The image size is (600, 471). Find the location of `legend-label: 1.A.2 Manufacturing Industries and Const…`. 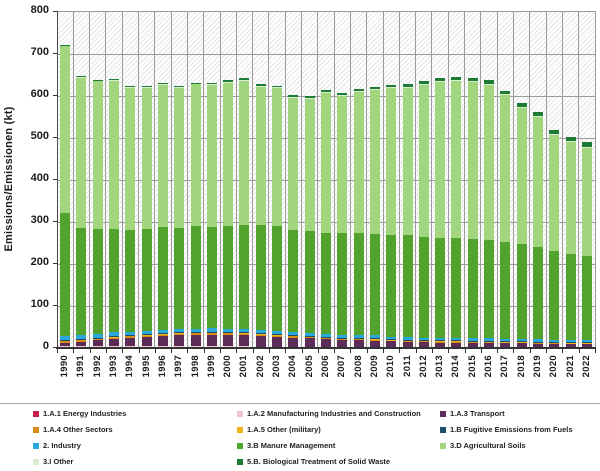

legend-label: 1.A.2 Manufacturing Industries and Const… is located at coordinates (334, 413).